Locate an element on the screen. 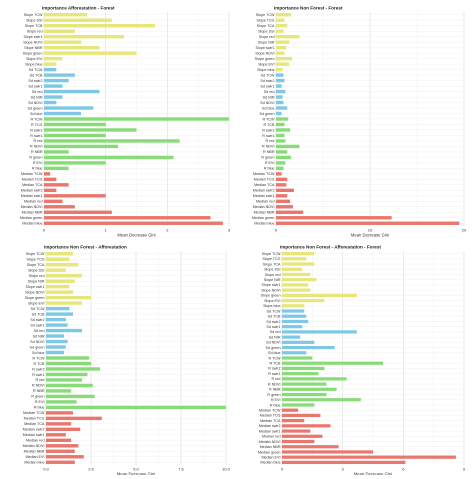 The width and height of the screenshot is (474, 479). category-label: Median green is located at coordinates (31, 218).